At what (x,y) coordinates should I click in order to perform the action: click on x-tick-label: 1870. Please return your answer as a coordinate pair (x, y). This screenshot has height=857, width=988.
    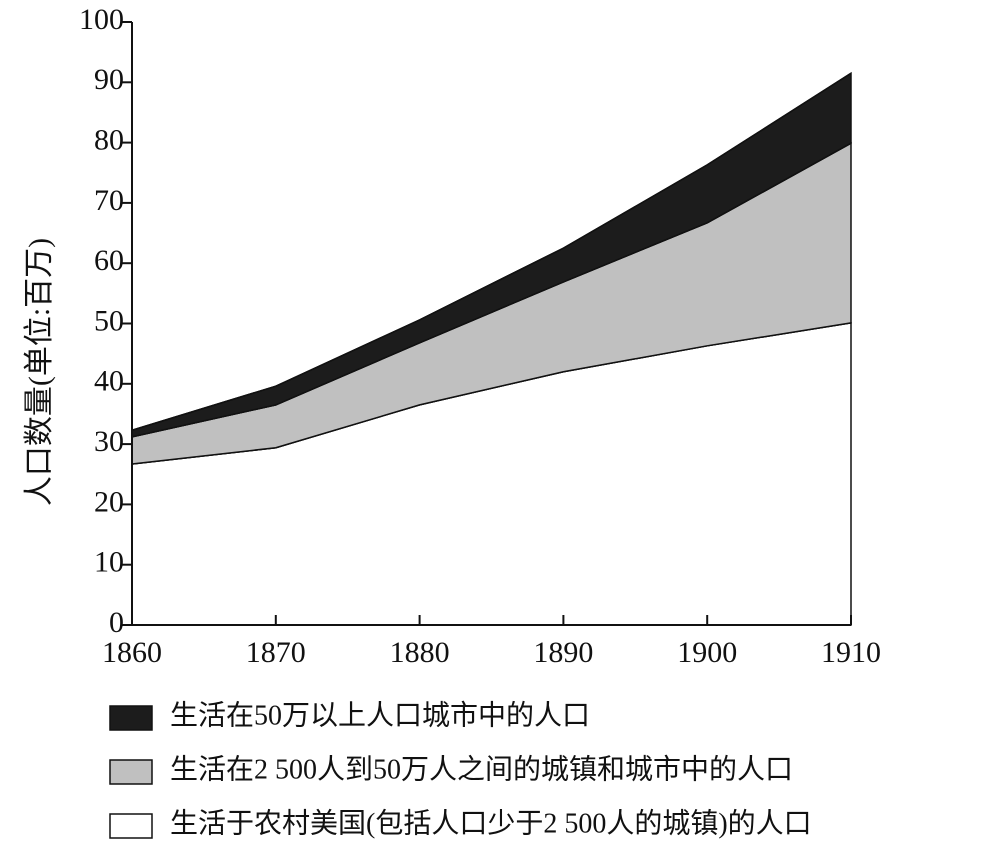
    Looking at the image, I should click on (276, 652).